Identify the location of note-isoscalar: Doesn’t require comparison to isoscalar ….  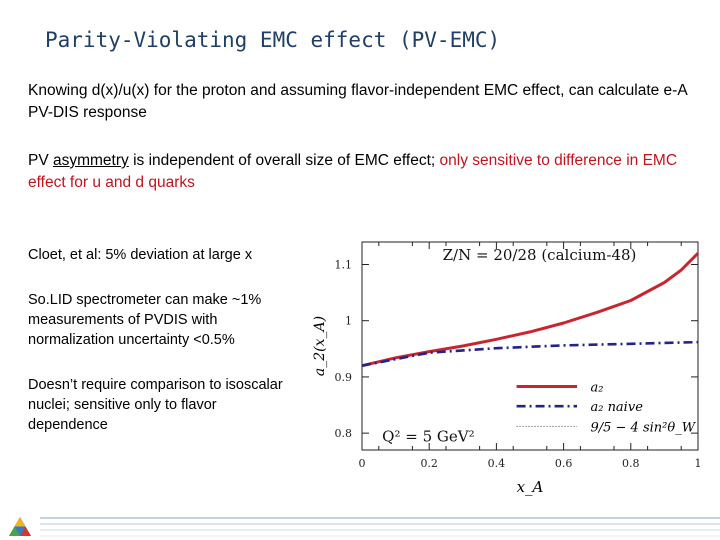
(155, 405).